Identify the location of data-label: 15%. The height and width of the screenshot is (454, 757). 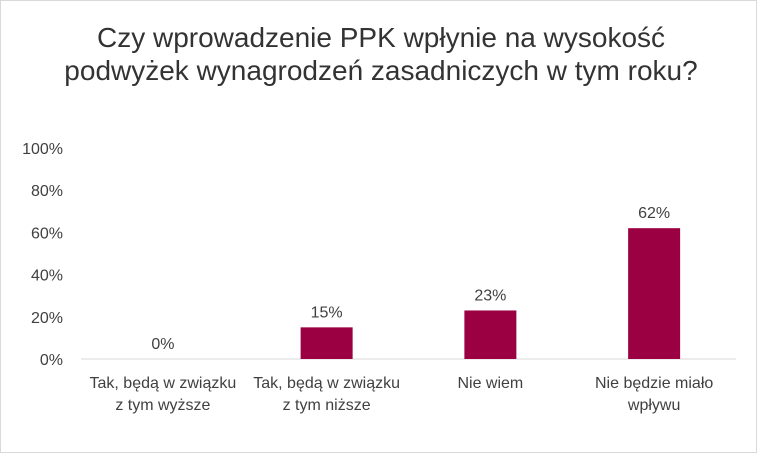
(327, 312).